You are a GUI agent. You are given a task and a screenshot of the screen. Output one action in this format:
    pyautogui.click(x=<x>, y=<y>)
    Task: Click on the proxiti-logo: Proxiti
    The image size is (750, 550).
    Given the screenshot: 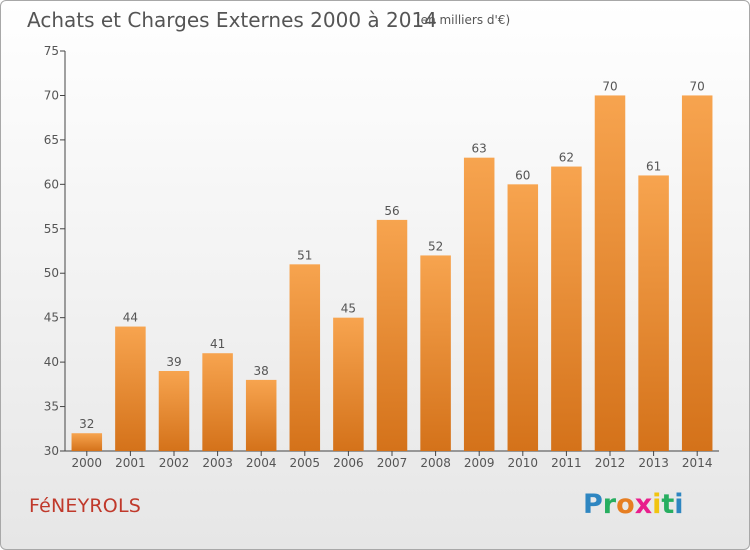 What is the action you would take?
    pyautogui.click(x=633, y=504)
    